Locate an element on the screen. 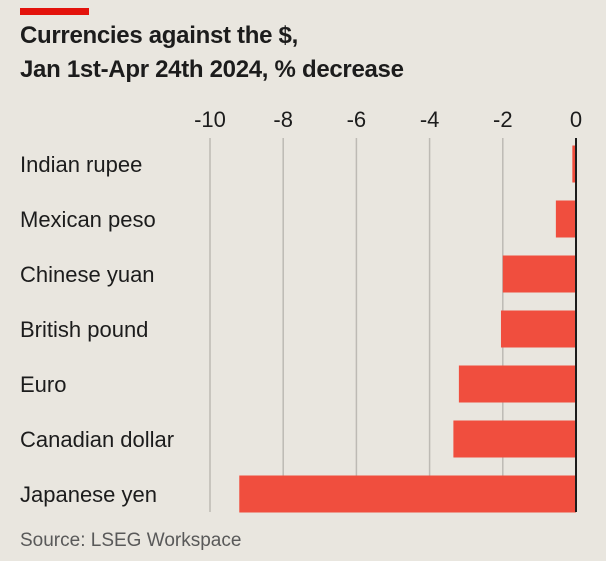 This screenshot has width=606, height=561. x-tick-label: -2 is located at coordinates (503, 119).